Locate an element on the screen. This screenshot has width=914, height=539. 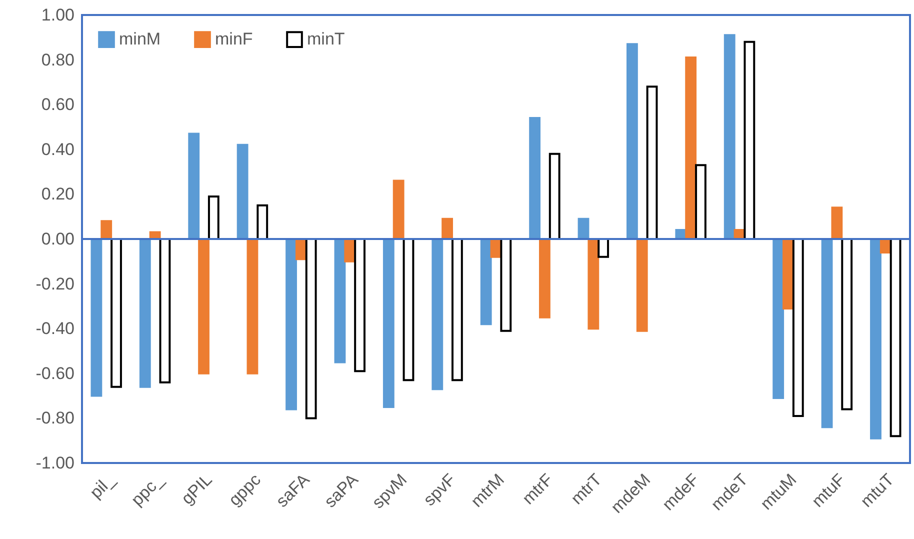
y-tick-label: -1.00 is located at coordinates (55, 463).